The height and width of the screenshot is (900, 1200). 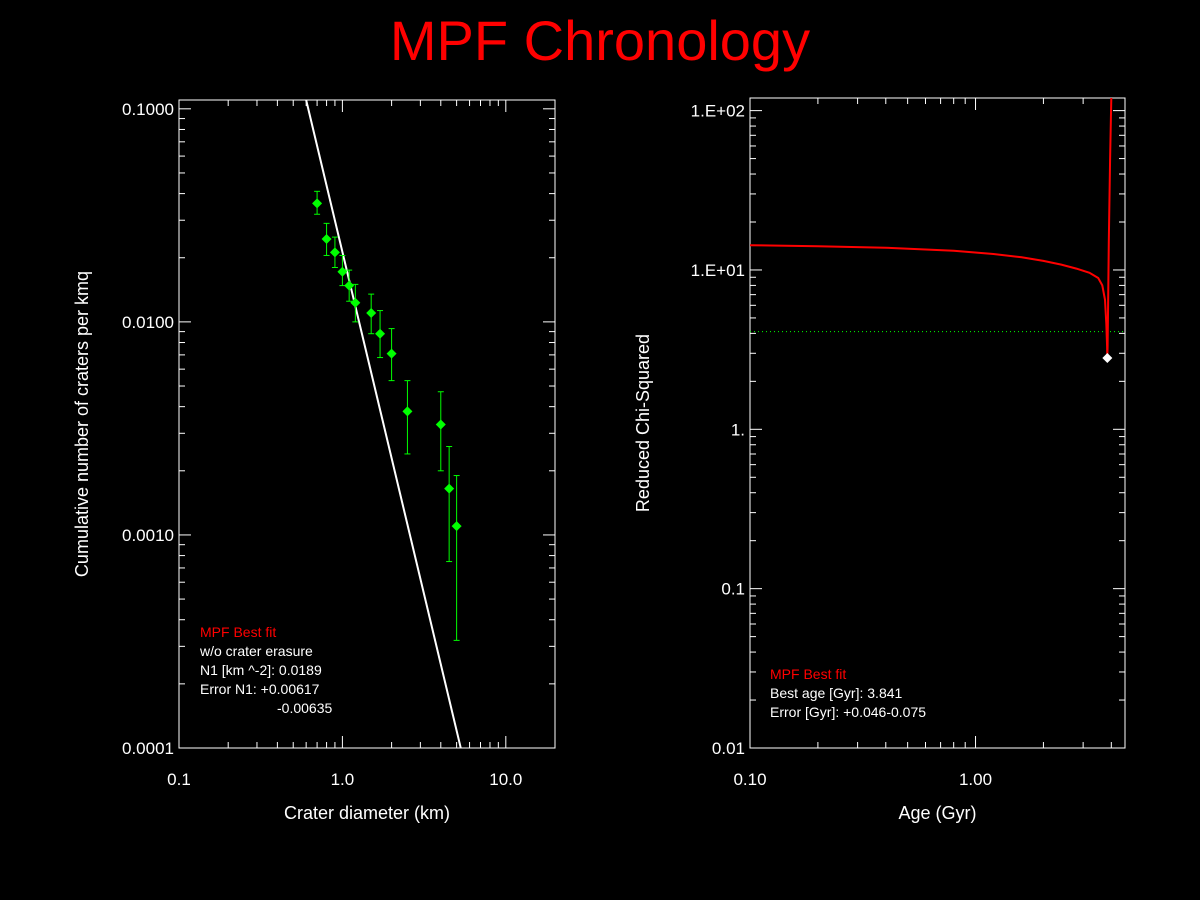 I want to click on y-tick-label: 0.01, so click(x=728, y=748).